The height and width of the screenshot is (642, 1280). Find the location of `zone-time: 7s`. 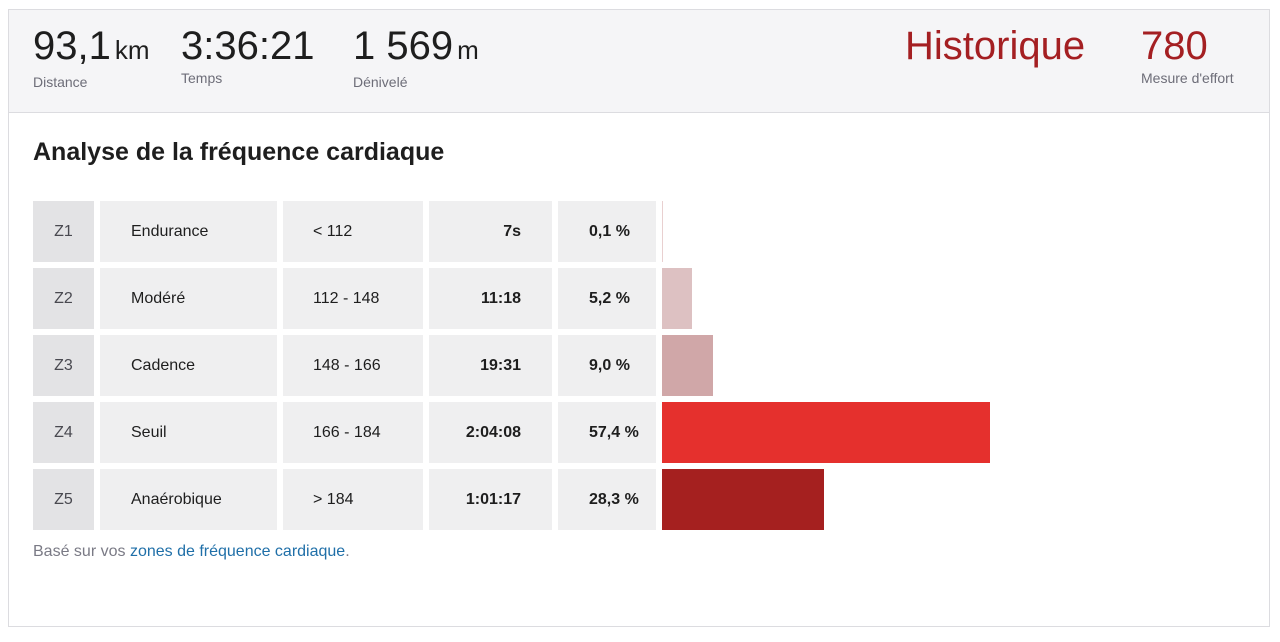

zone-time: 7s is located at coordinates (490, 231).